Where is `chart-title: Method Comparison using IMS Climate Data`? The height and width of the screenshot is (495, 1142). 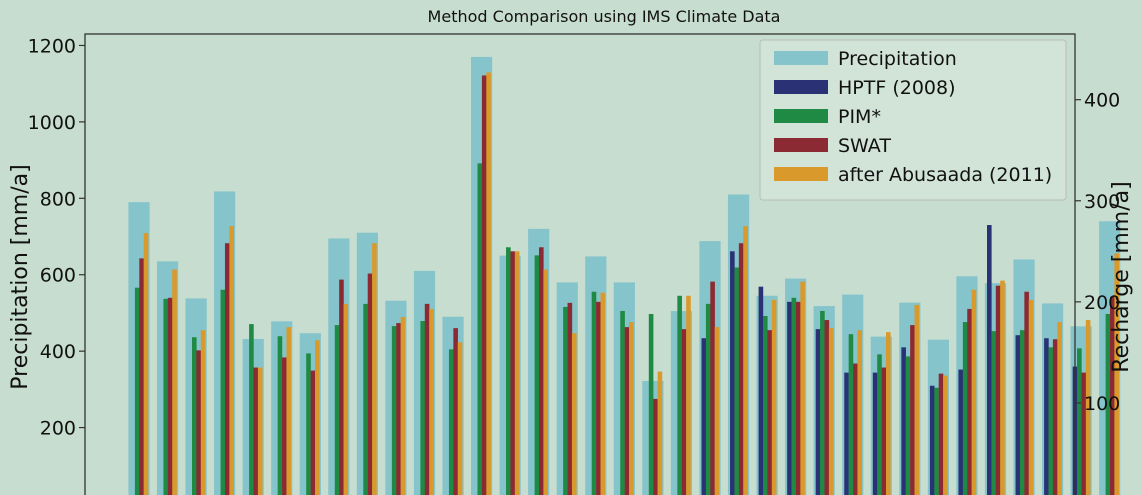
chart-title: Method Comparison using IMS Climate Data is located at coordinates (604, 16).